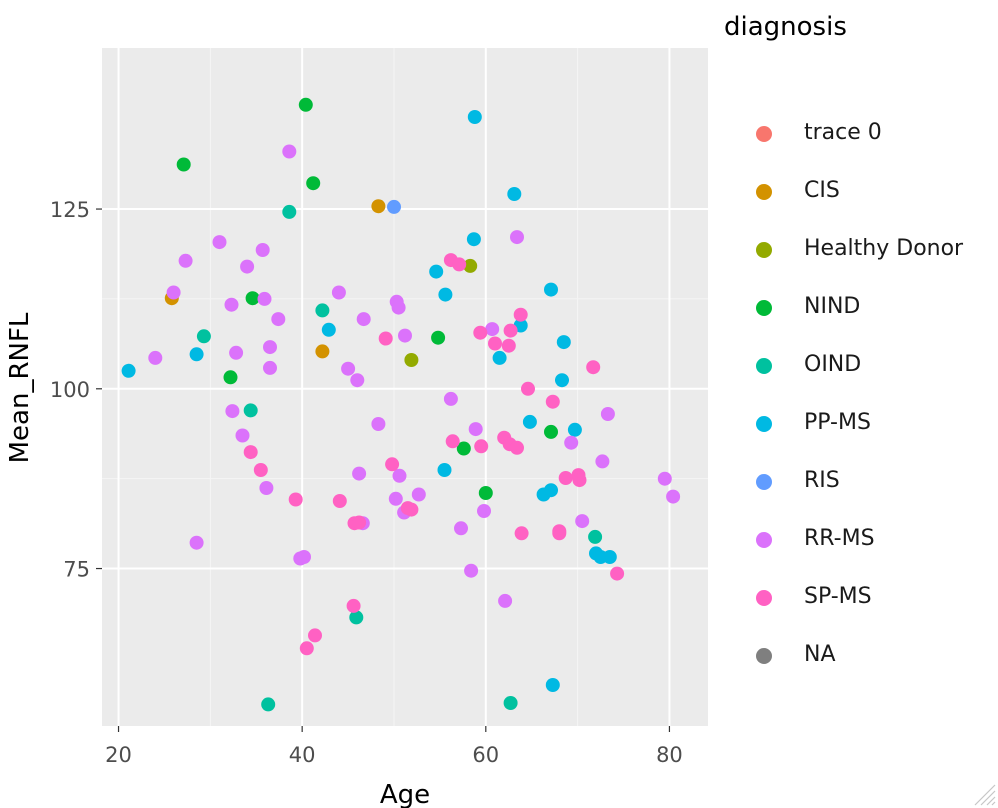  Describe the element at coordinates (838, 596) in the screenshot. I see `legend-label: SP-MS` at that location.